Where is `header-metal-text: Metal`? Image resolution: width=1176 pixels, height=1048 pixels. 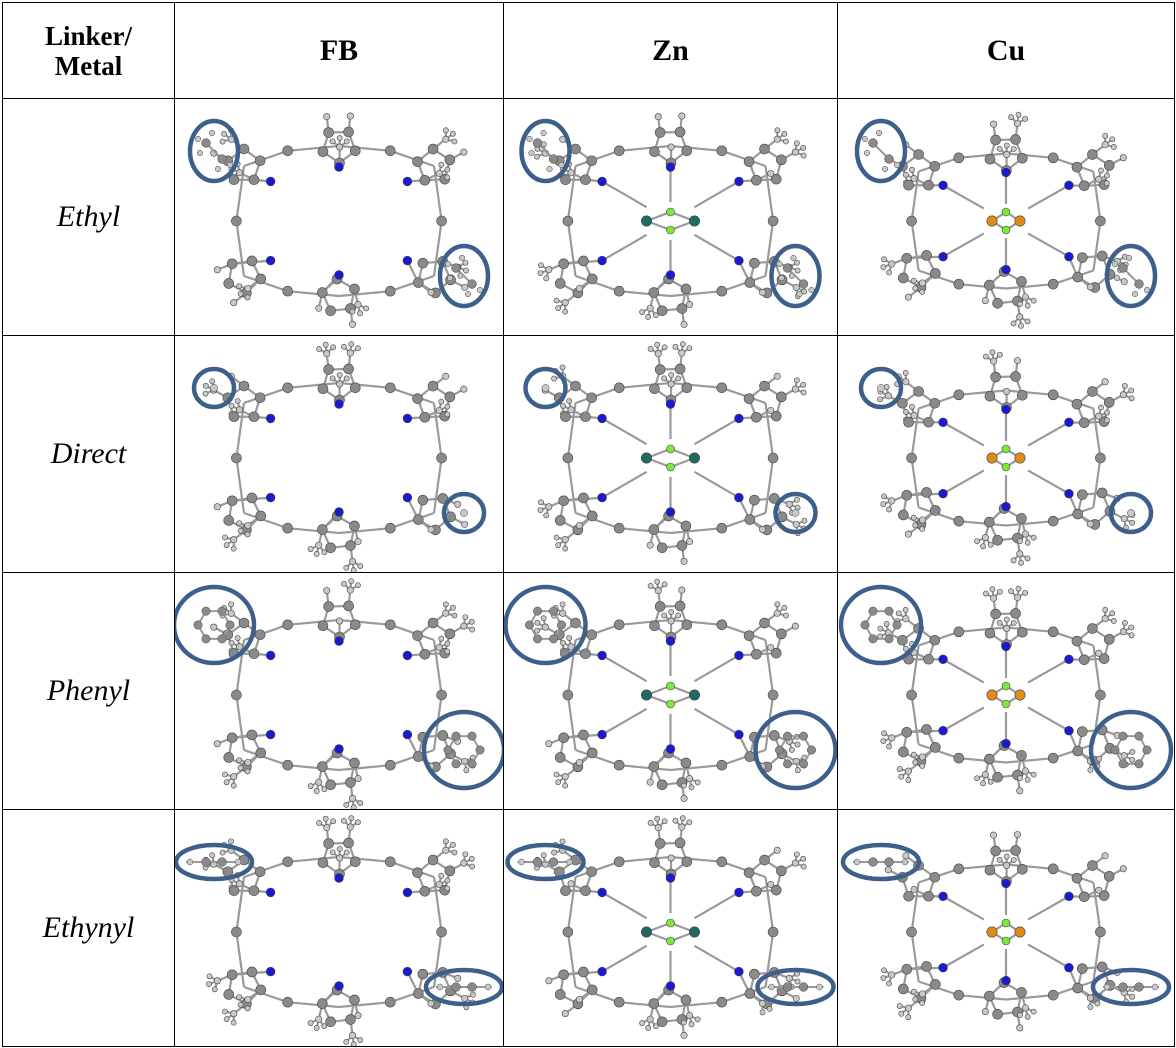 header-metal-text: Metal is located at coordinates (88, 65).